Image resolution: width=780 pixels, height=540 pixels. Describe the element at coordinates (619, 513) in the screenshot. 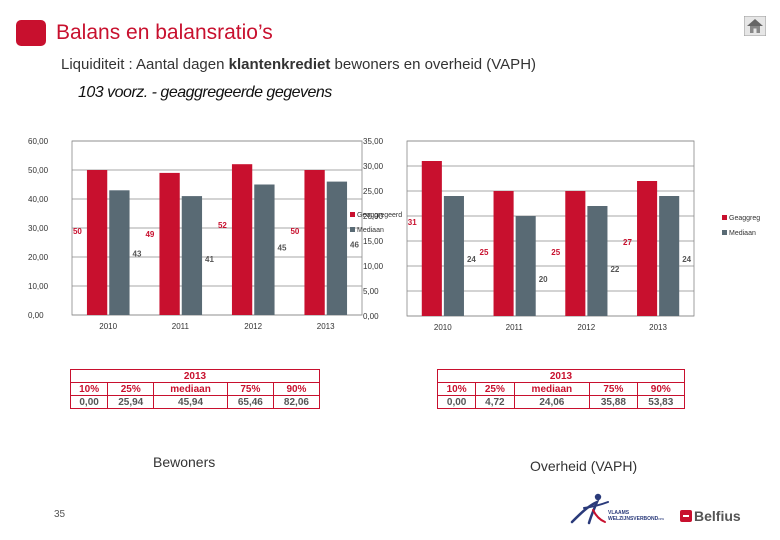

I see `vv-line1: VLAAMS` at that location.